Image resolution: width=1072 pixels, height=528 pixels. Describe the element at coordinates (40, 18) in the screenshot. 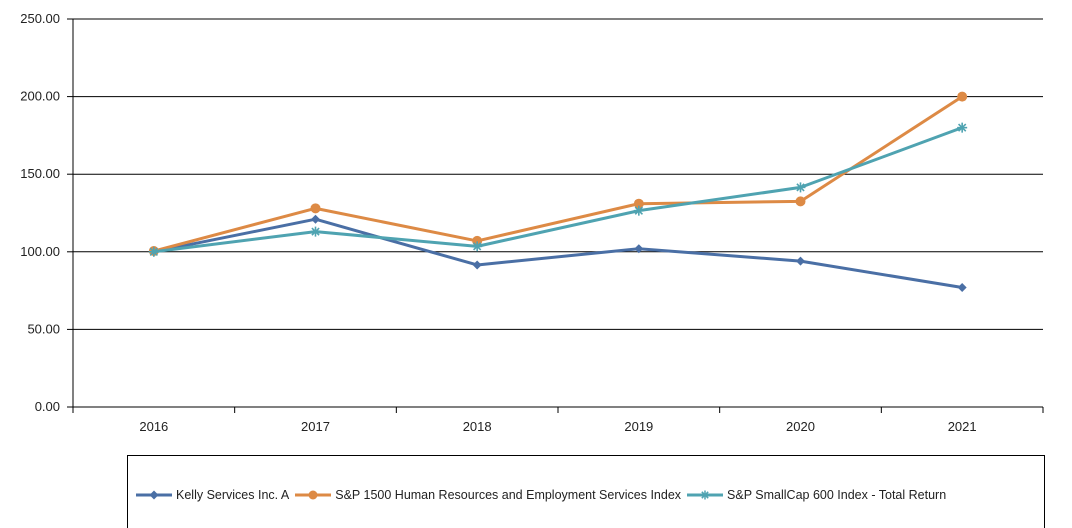

I see `y-tick-label: 250.00` at that location.